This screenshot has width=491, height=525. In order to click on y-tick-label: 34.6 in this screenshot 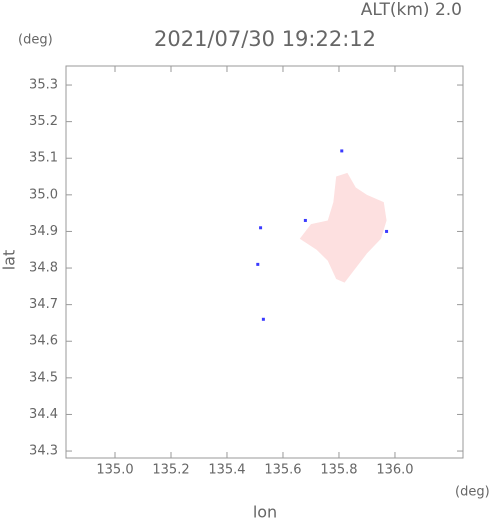, I will do `click(43, 341)`.